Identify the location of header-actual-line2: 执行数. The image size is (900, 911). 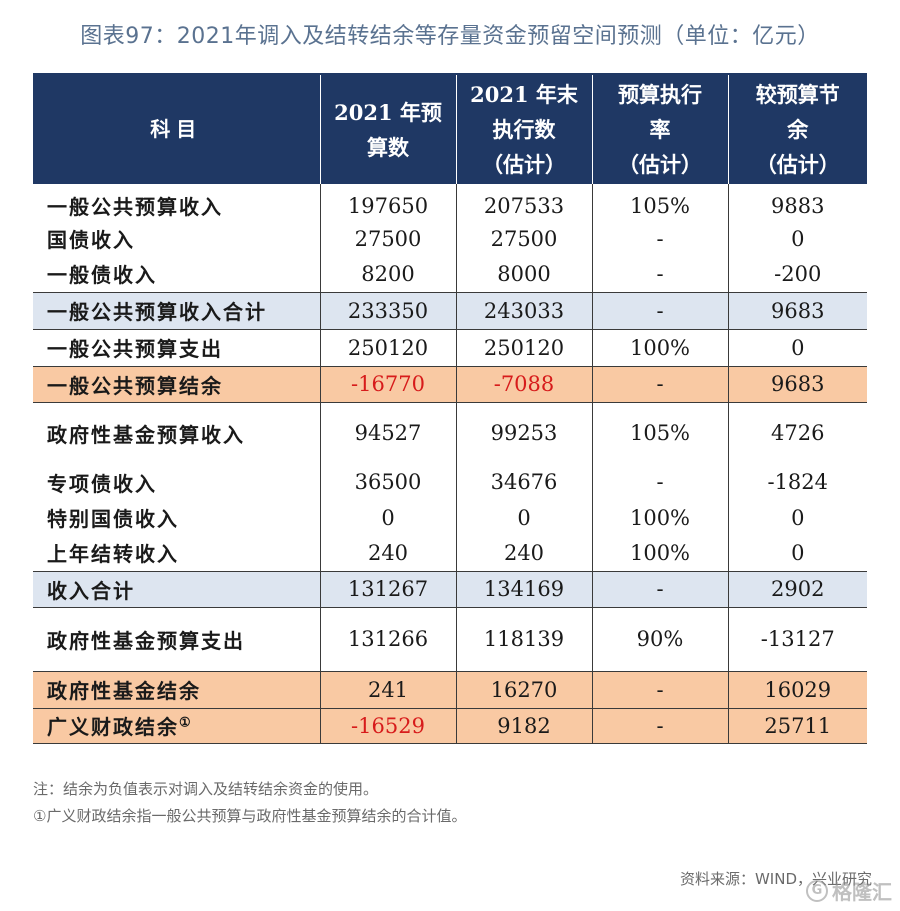
(524, 129).